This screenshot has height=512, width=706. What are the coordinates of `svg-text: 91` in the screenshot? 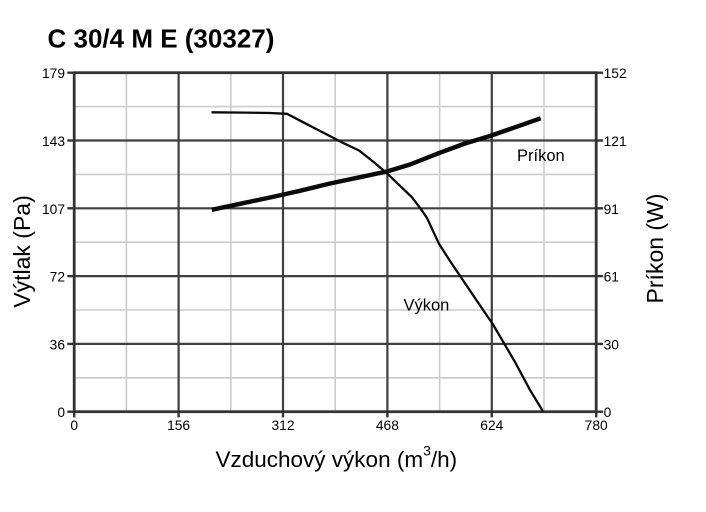 It's located at (611, 209).